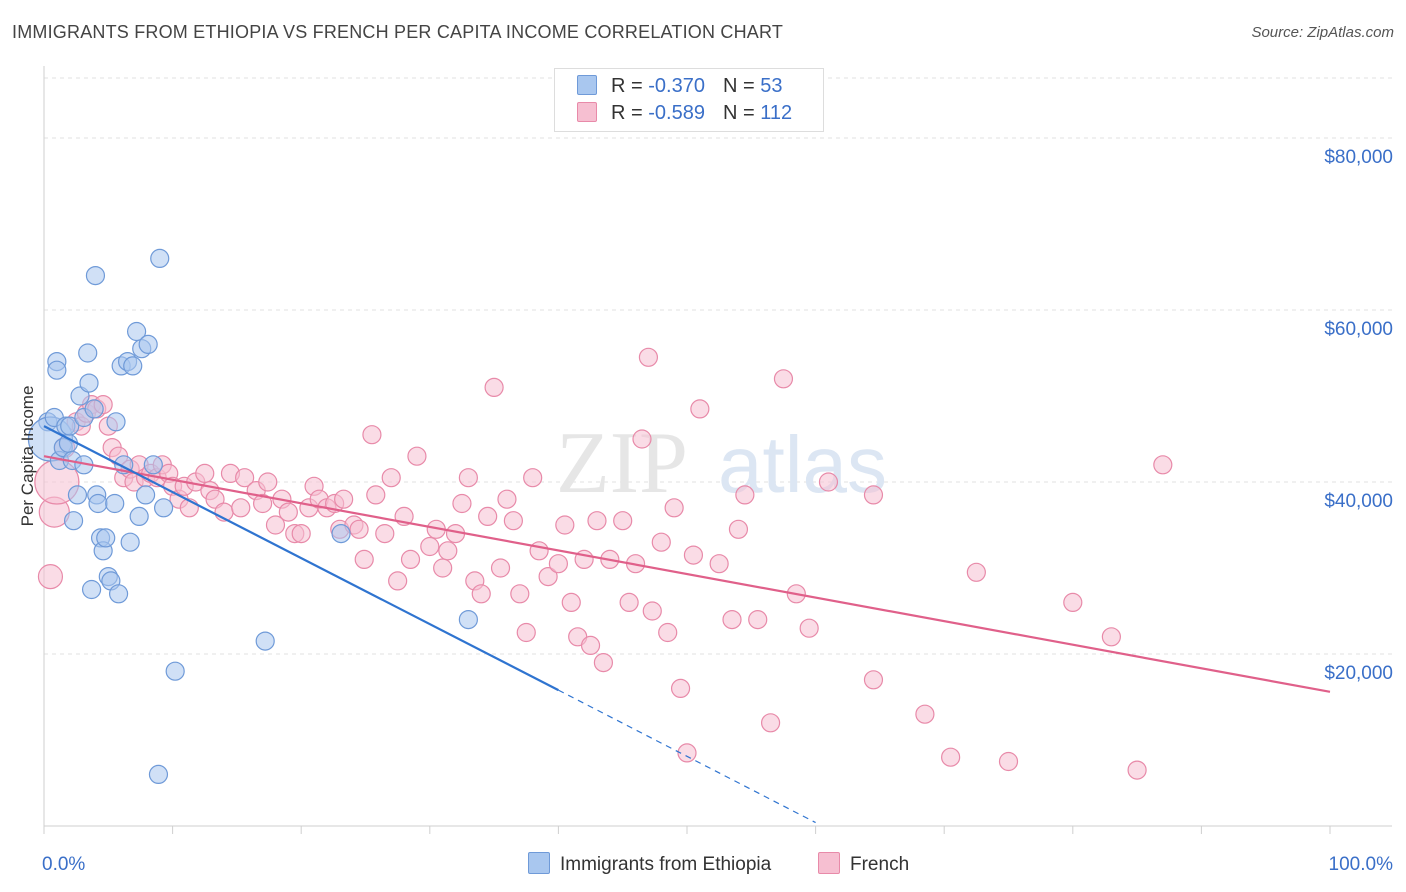 This screenshot has height=892, width=1406. I want to click on x-tick-label: 100.0%, so click(1361, 864).